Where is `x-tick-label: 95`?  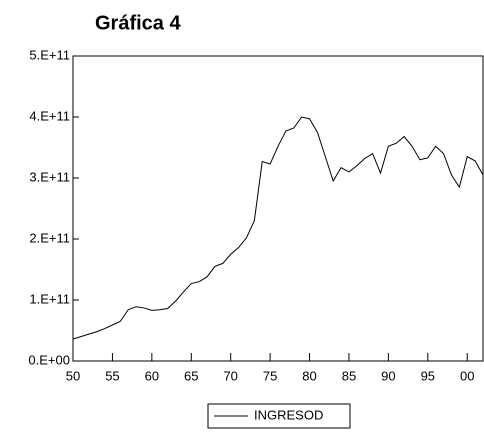
x-tick-label: 95 is located at coordinates (428, 375).